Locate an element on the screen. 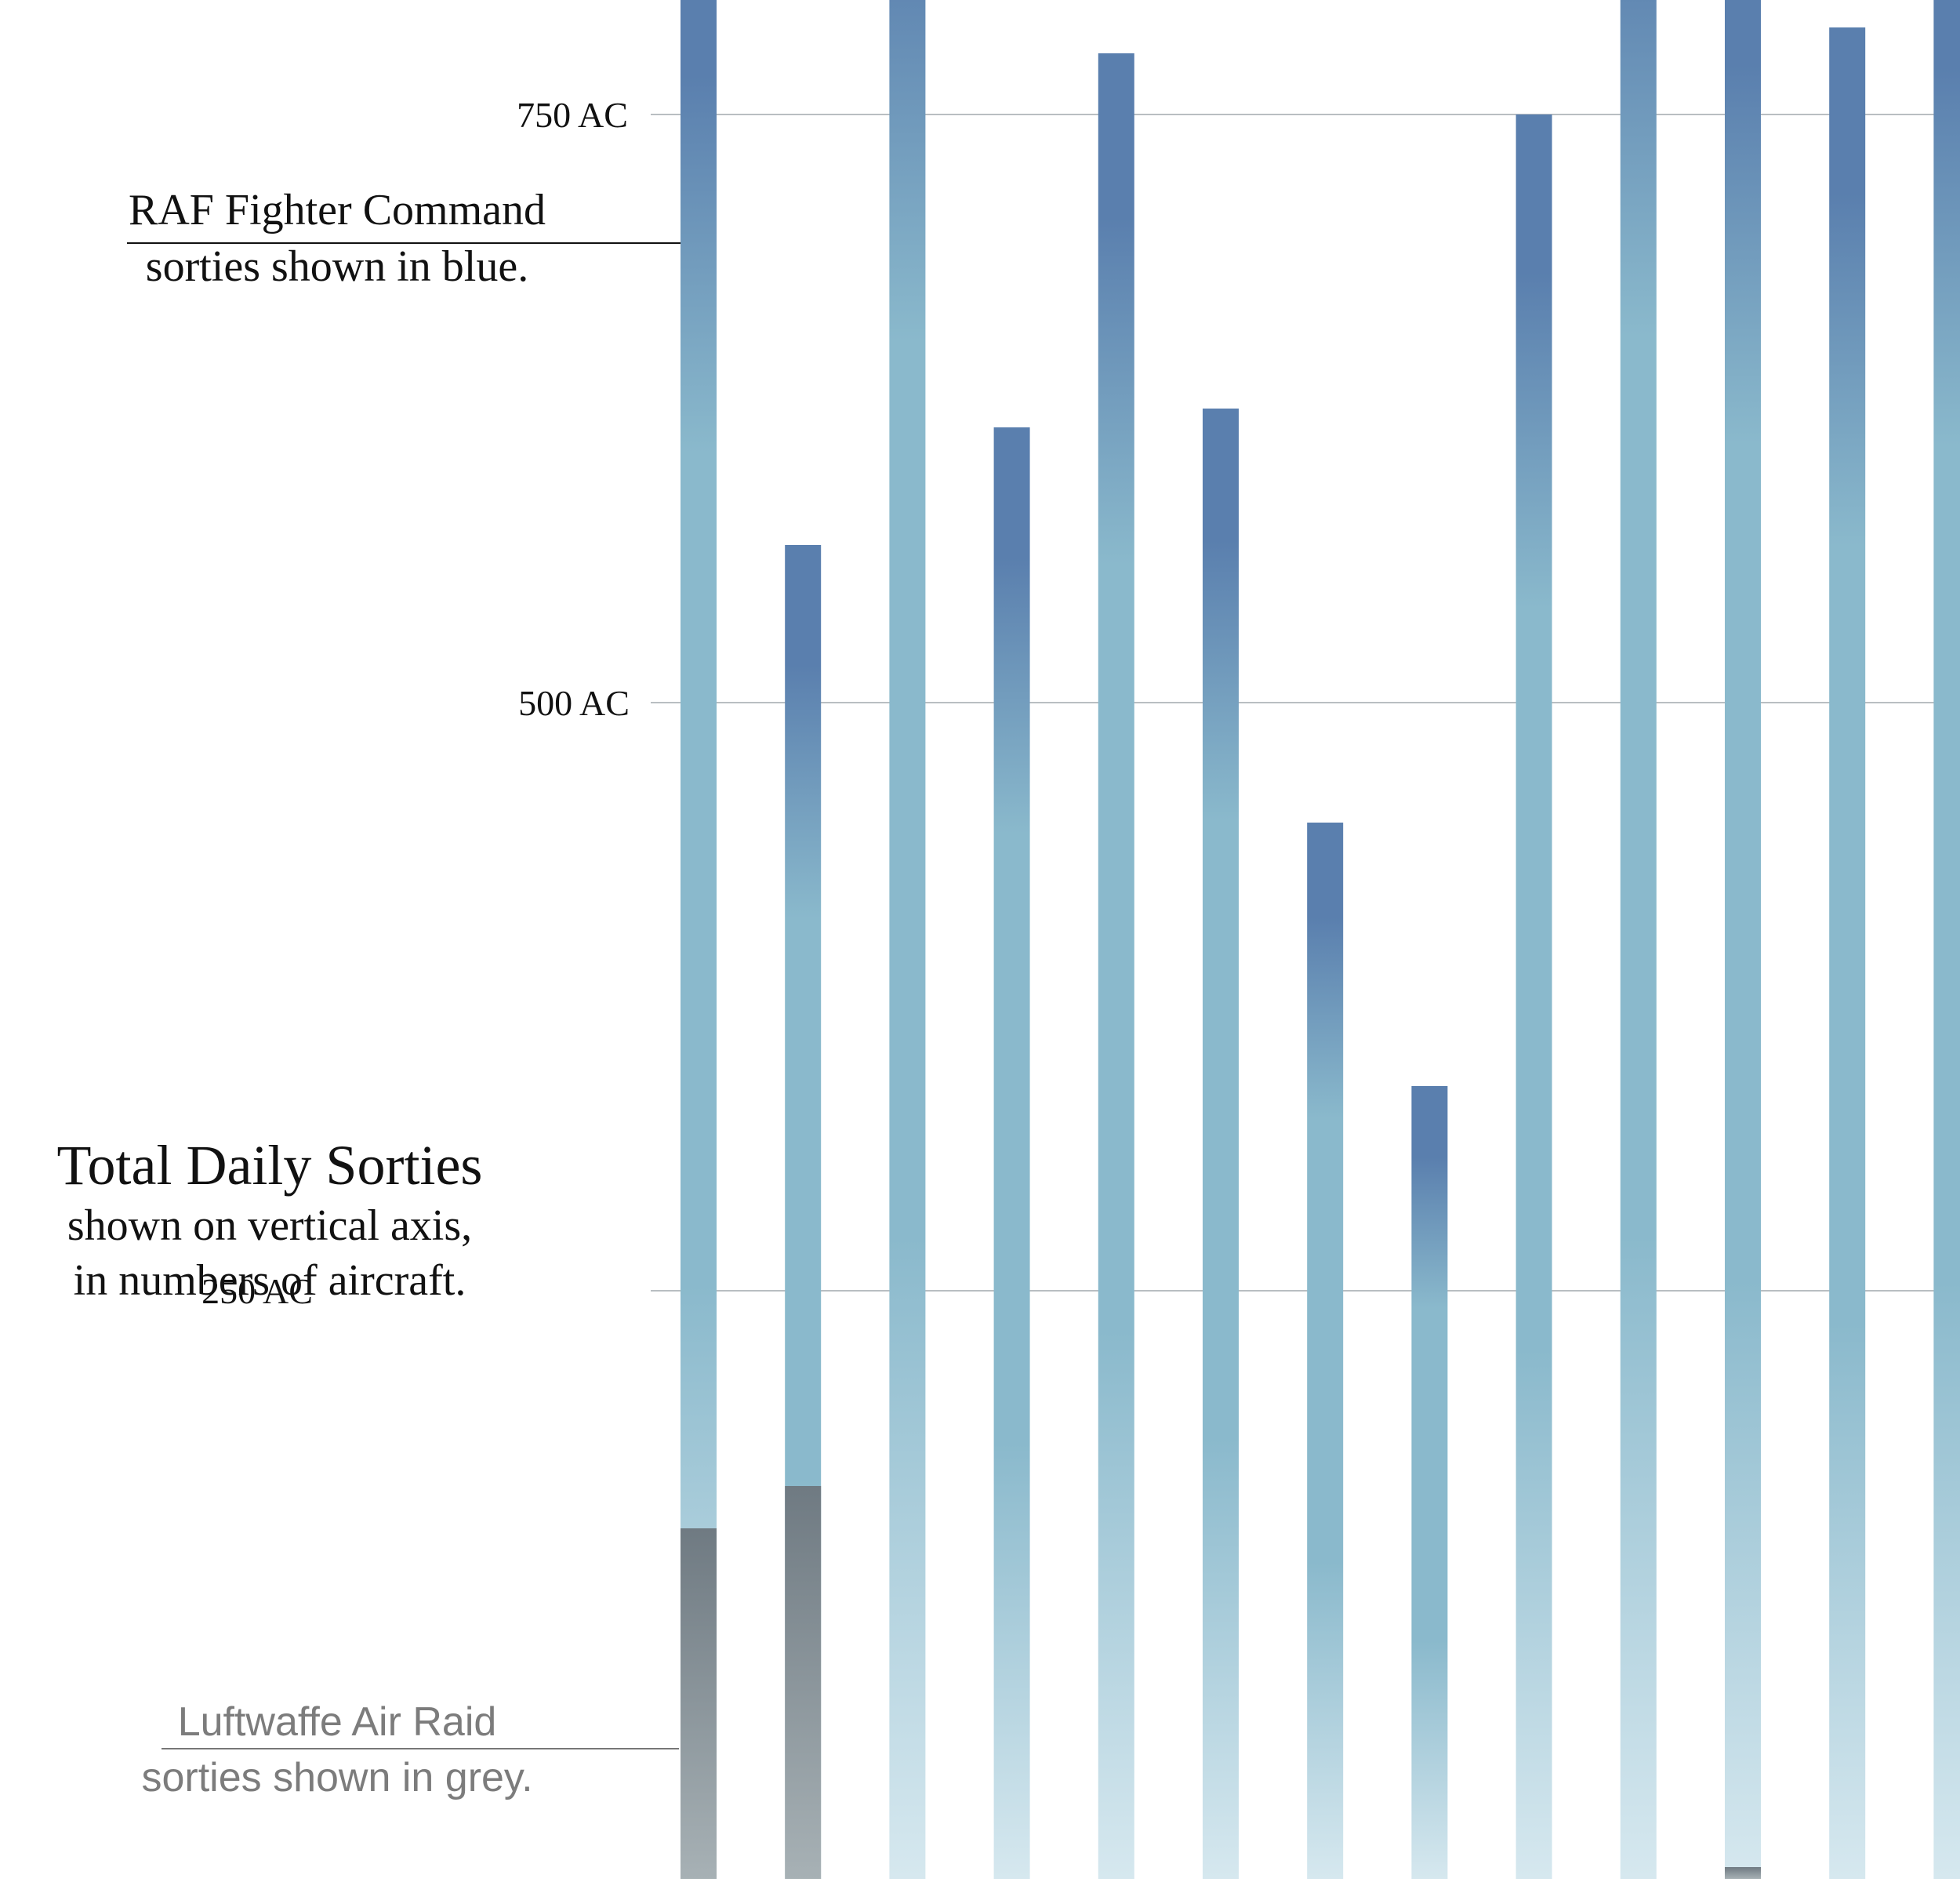 The width and height of the screenshot is (1960, 1882). raf-note-line-2: sorties shown in blue. is located at coordinates (337, 266).